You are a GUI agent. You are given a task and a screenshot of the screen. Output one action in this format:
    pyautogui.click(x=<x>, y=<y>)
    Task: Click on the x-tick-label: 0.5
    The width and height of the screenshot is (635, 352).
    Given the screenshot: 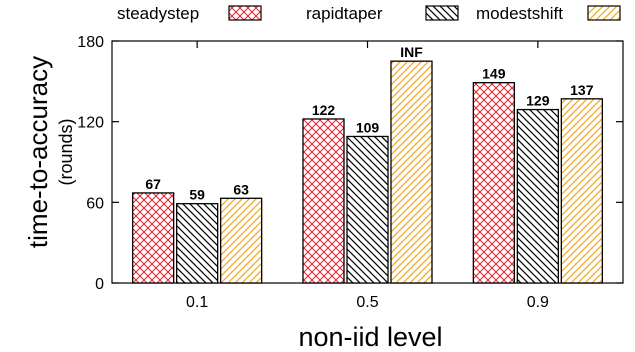 What is the action you would take?
    pyautogui.click(x=367, y=302)
    